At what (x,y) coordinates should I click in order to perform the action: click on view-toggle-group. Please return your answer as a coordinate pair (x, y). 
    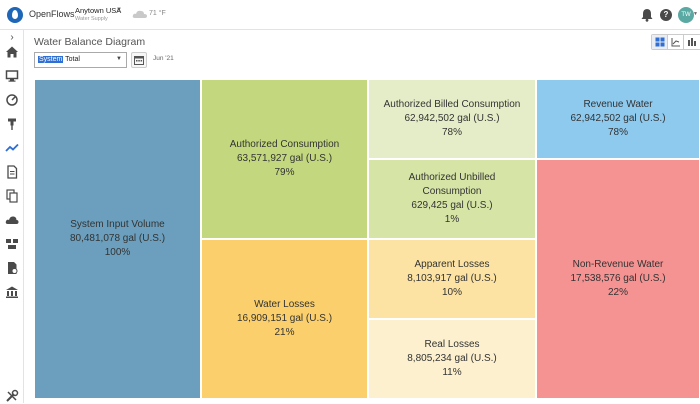
    Looking at the image, I should click on (675, 42).